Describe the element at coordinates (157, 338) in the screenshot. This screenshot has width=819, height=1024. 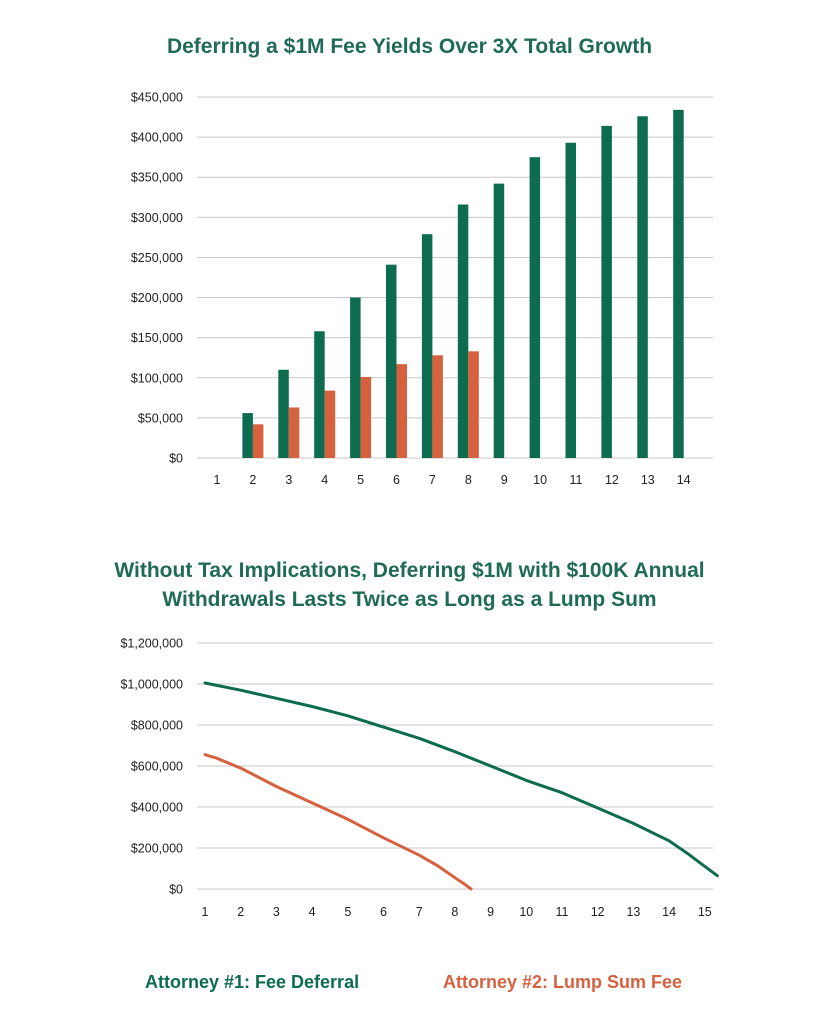
I see `y-tick-label: $150,000` at that location.